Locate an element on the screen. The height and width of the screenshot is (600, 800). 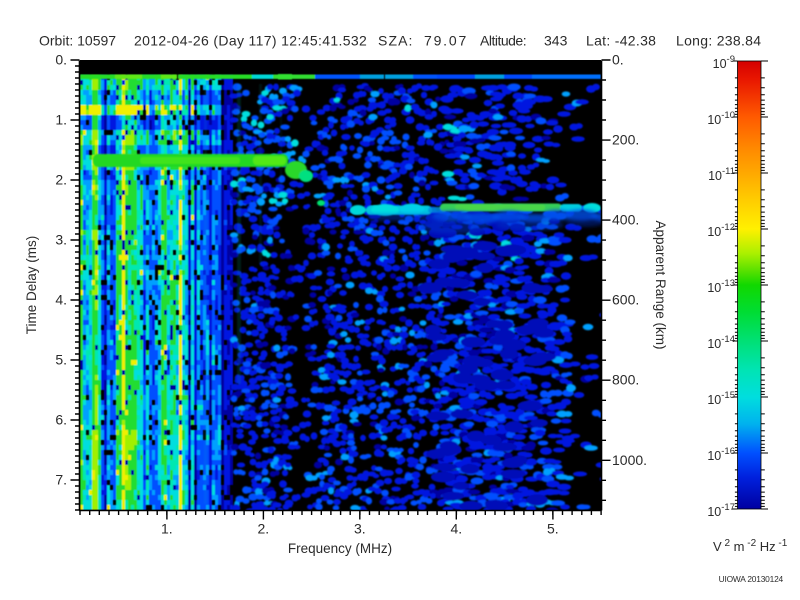
svg-text: Long: 238.84 is located at coordinates (718, 40).